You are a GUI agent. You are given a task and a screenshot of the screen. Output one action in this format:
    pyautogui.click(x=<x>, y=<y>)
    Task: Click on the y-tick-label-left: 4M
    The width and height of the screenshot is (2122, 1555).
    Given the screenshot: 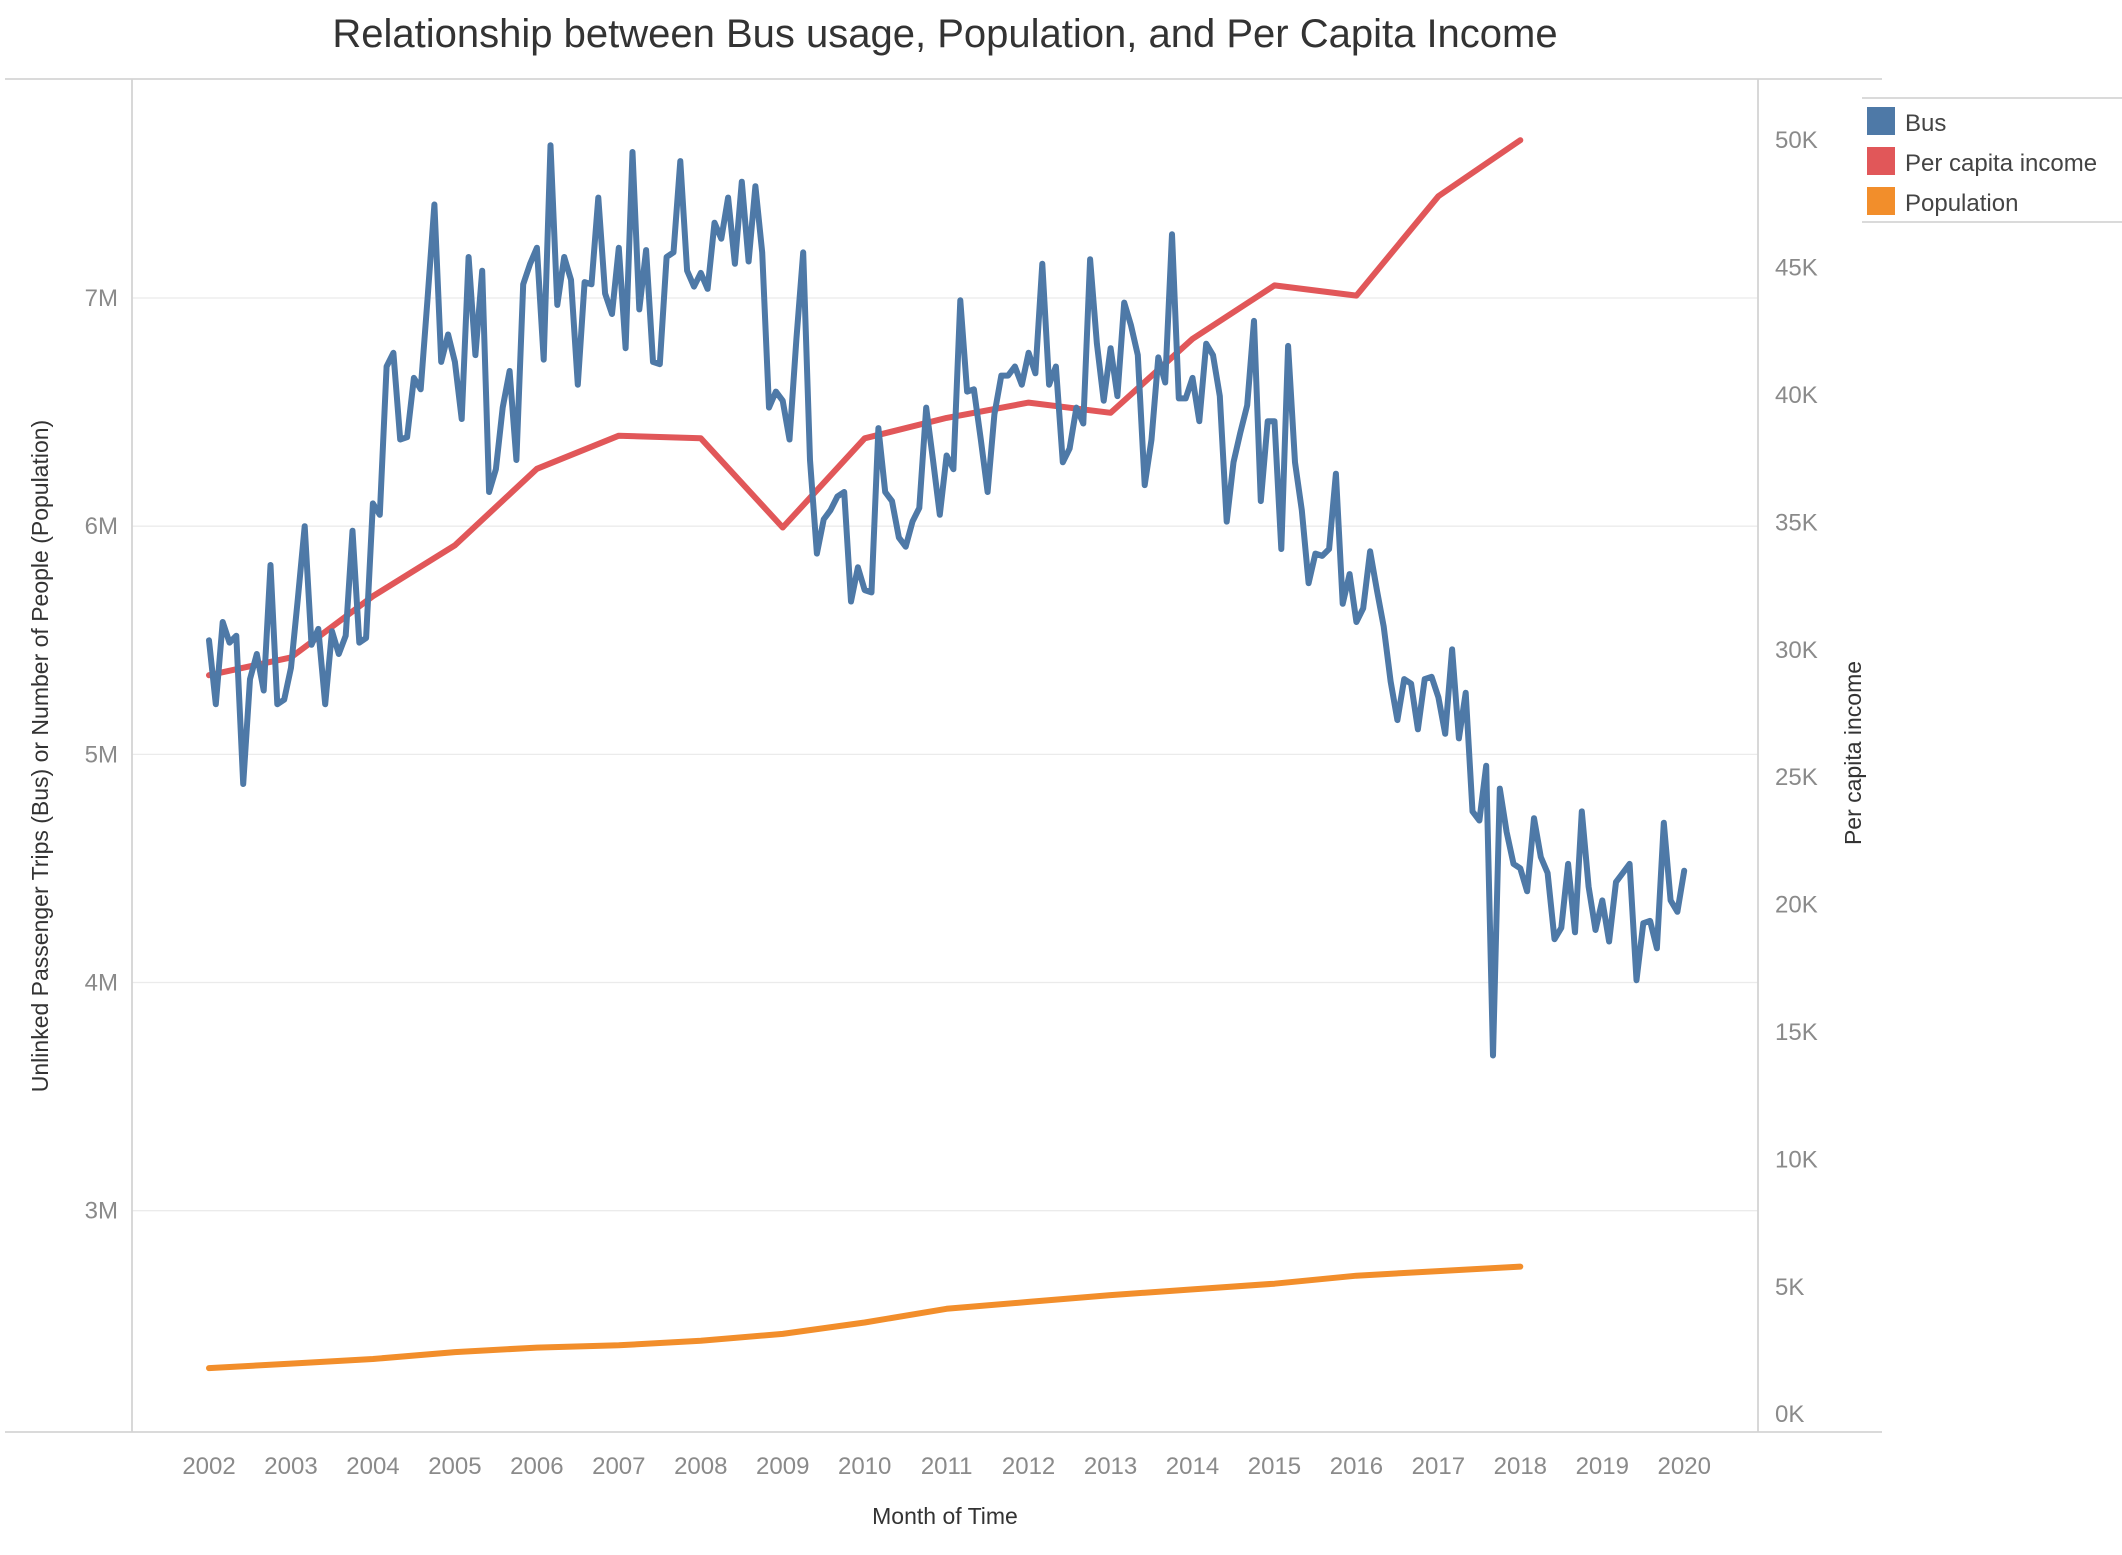 What is the action you would take?
    pyautogui.click(x=101, y=983)
    